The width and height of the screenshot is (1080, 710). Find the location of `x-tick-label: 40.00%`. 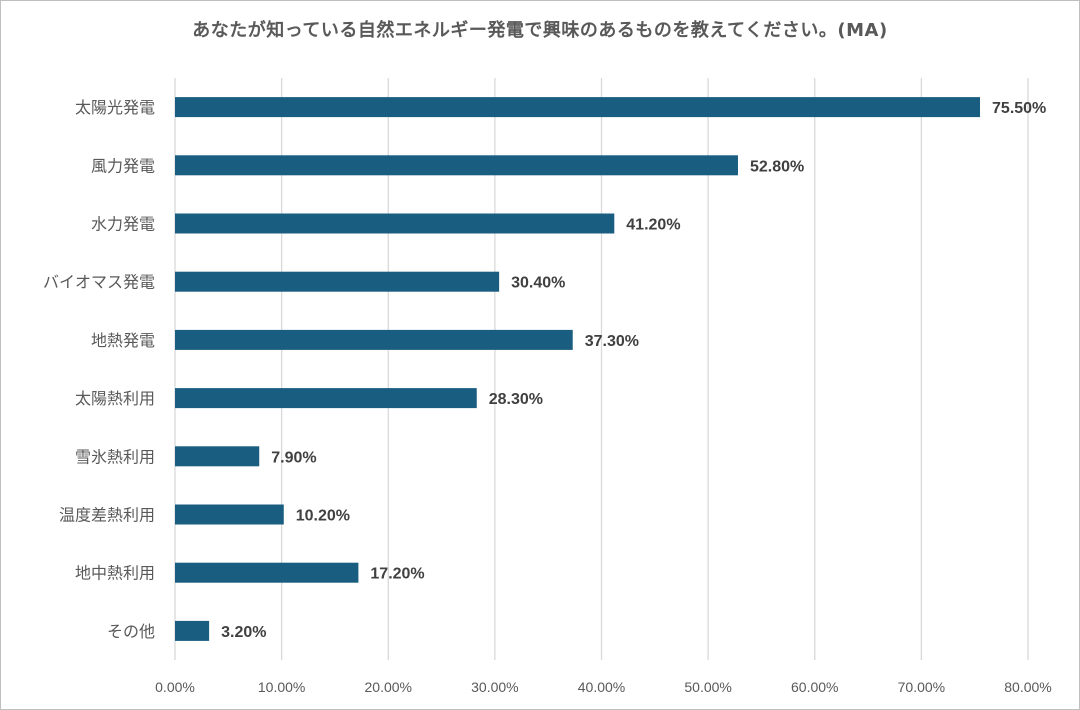

x-tick-label: 40.00% is located at coordinates (601, 687).